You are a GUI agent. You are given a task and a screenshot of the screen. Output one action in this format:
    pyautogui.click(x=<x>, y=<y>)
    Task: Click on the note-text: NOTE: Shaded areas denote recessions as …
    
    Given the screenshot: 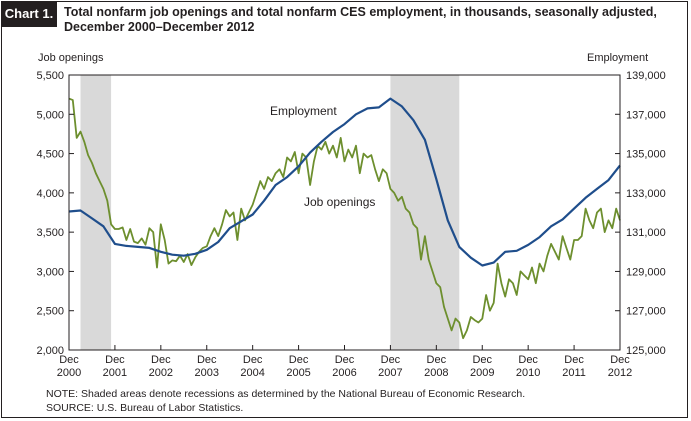 What is the action you would take?
    pyautogui.click(x=286, y=394)
    